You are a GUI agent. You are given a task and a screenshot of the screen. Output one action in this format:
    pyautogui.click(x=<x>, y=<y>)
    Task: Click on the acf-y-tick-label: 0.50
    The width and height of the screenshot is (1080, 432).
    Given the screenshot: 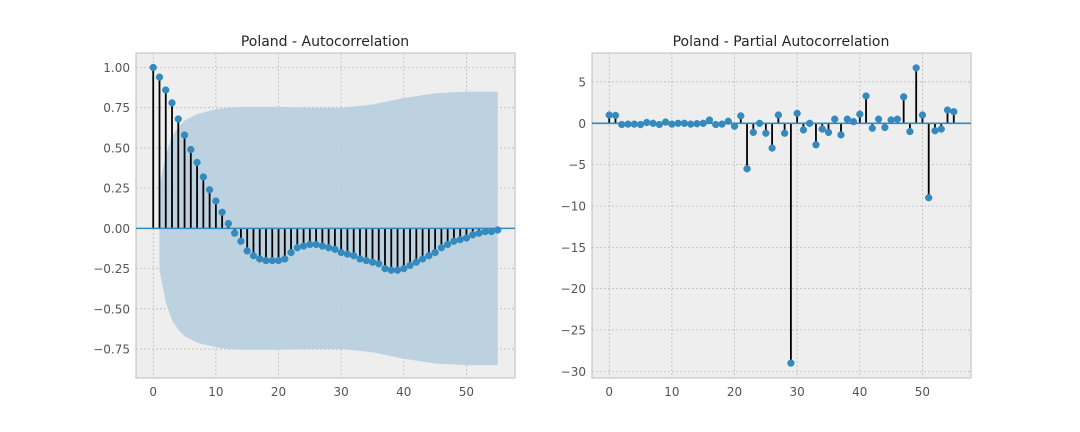 What is the action you would take?
    pyautogui.click(x=116, y=148)
    